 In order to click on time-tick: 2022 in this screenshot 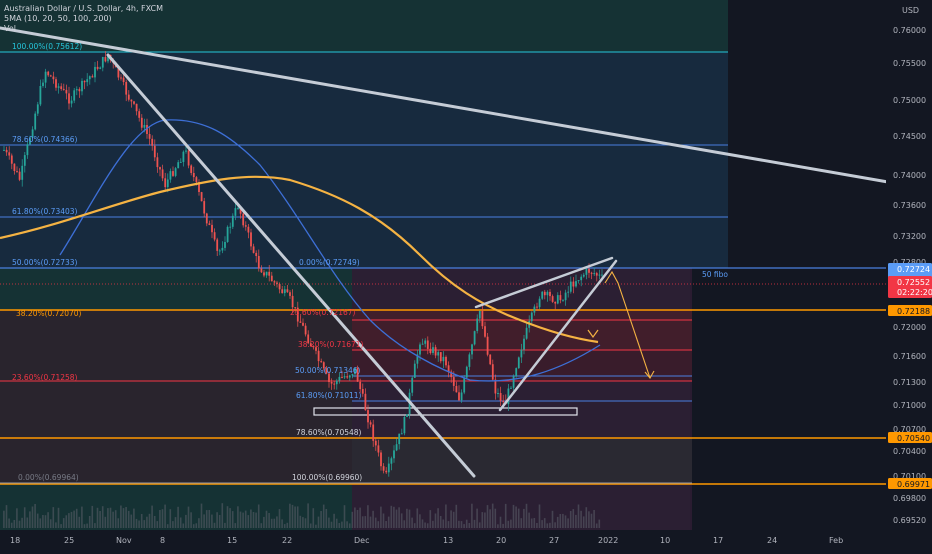, I will do `click(608, 540)`.